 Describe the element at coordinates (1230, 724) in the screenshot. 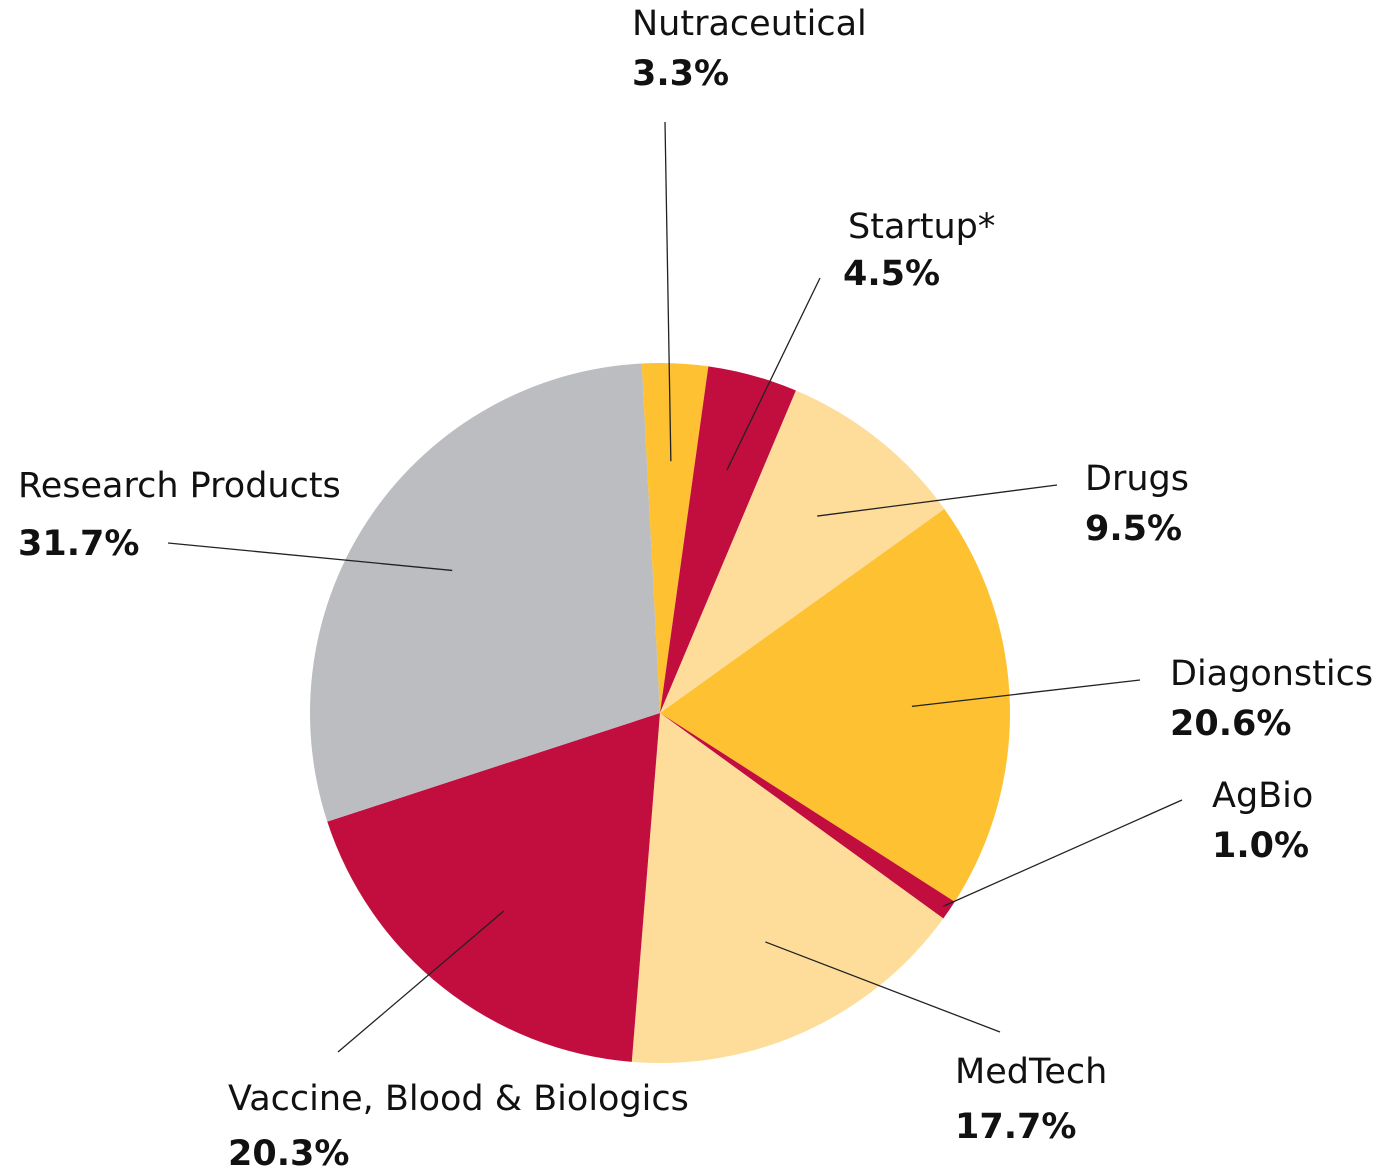

I see `value-label: 20.6%` at that location.